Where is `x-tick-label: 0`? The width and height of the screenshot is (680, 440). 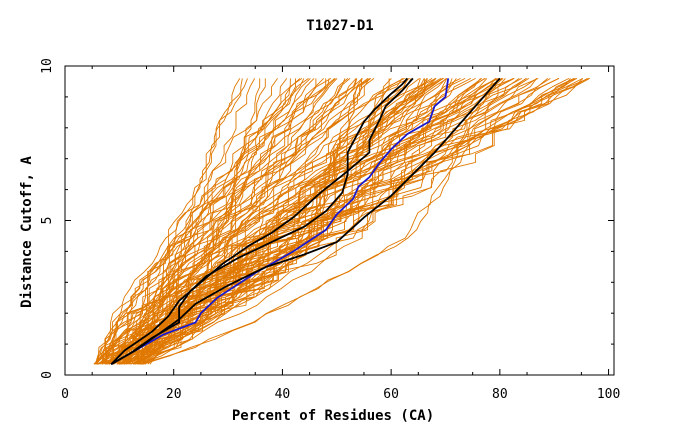
x-tick-label: 0 is located at coordinates (65, 394).